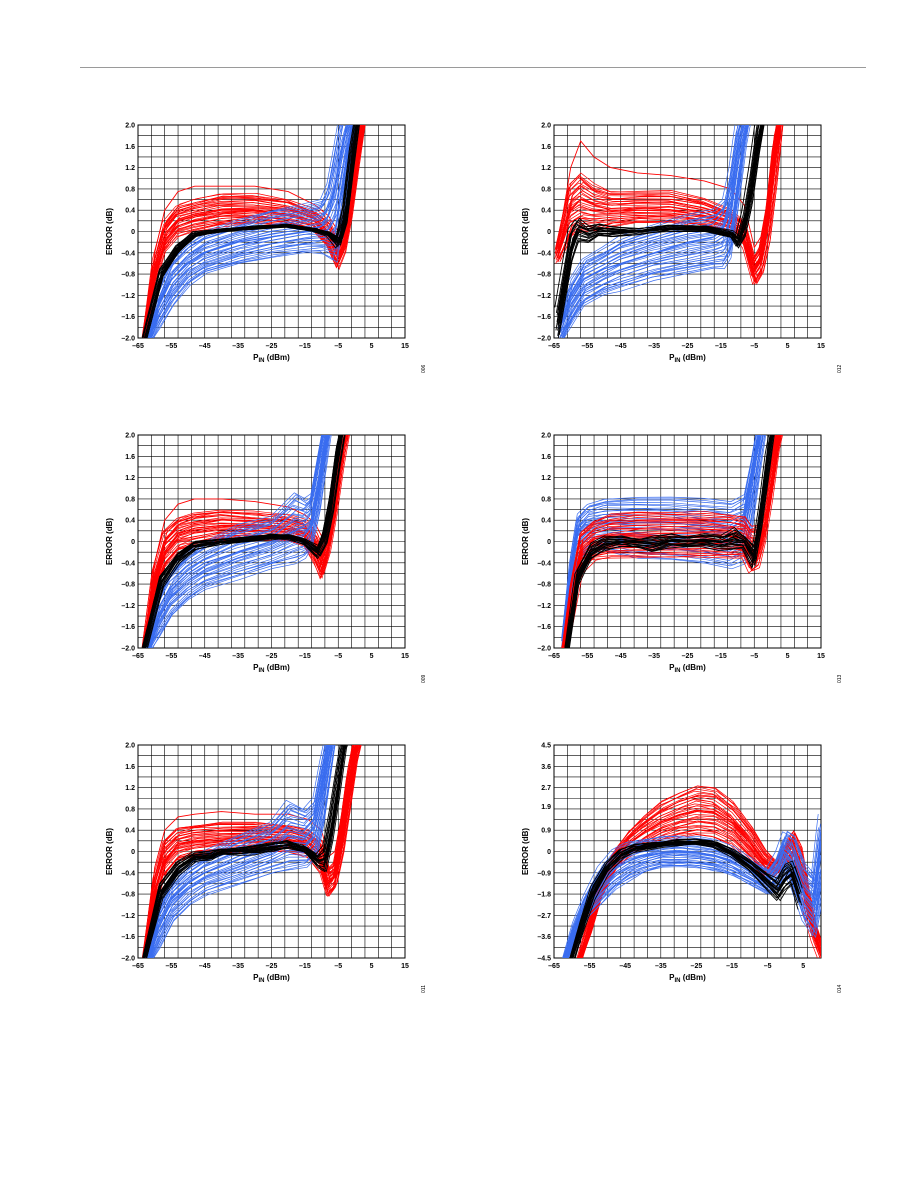  Describe the element at coordinates (546, 767) in the screenshot. I see `y-tick-label: 3.6` at that location.